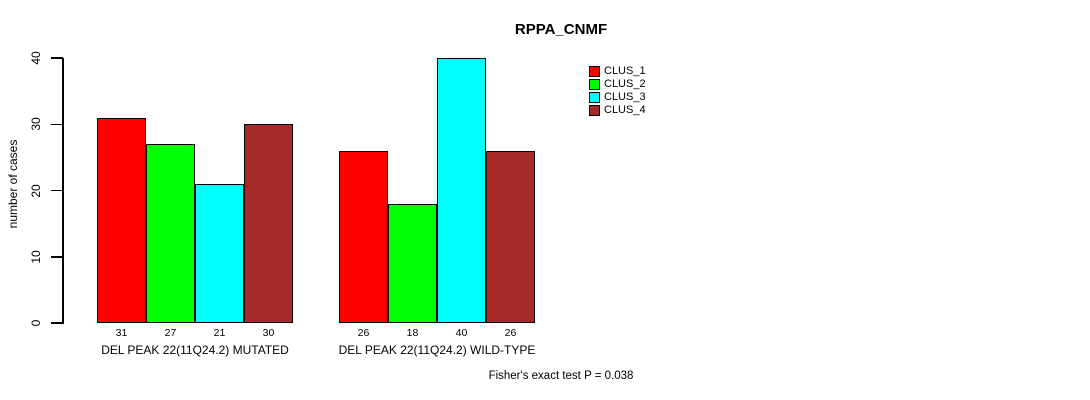  Describe the element at coordinates (268, 223) in the screenshot. I see `bar-clus_4-group1` at that location.